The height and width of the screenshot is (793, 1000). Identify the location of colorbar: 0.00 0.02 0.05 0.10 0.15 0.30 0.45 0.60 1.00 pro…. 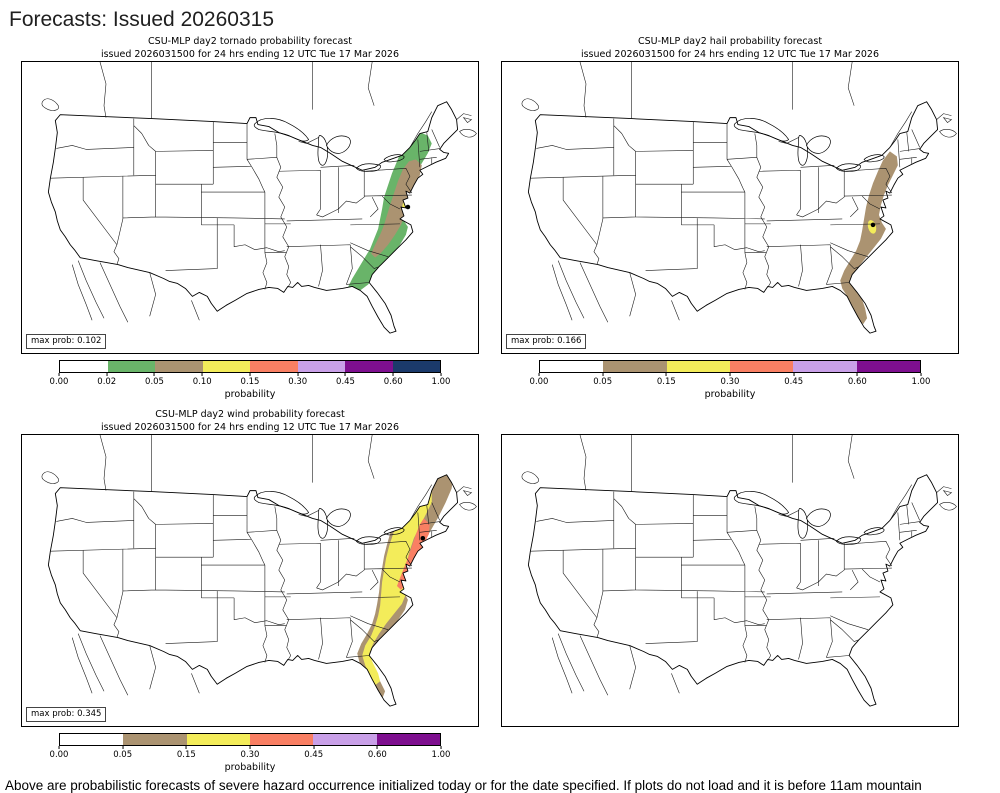
(250, 380).